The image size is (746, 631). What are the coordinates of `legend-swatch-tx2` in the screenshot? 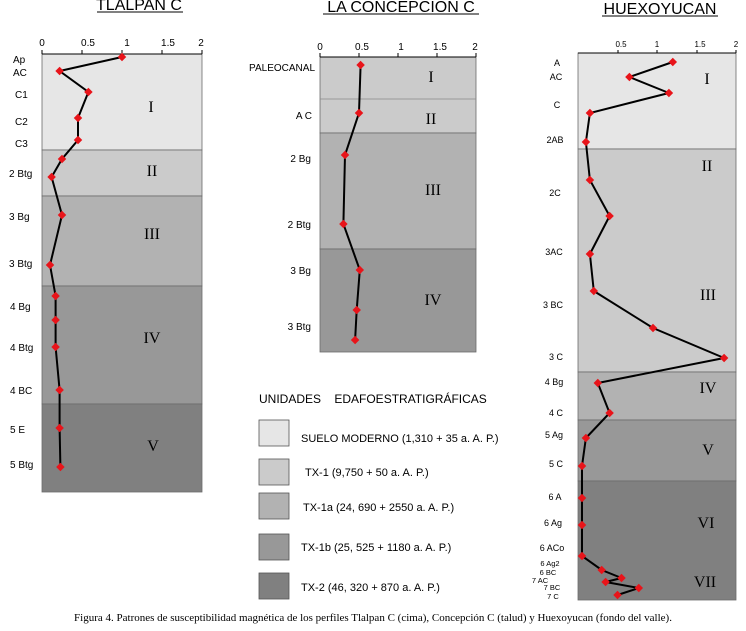 It's located at (274, 586).